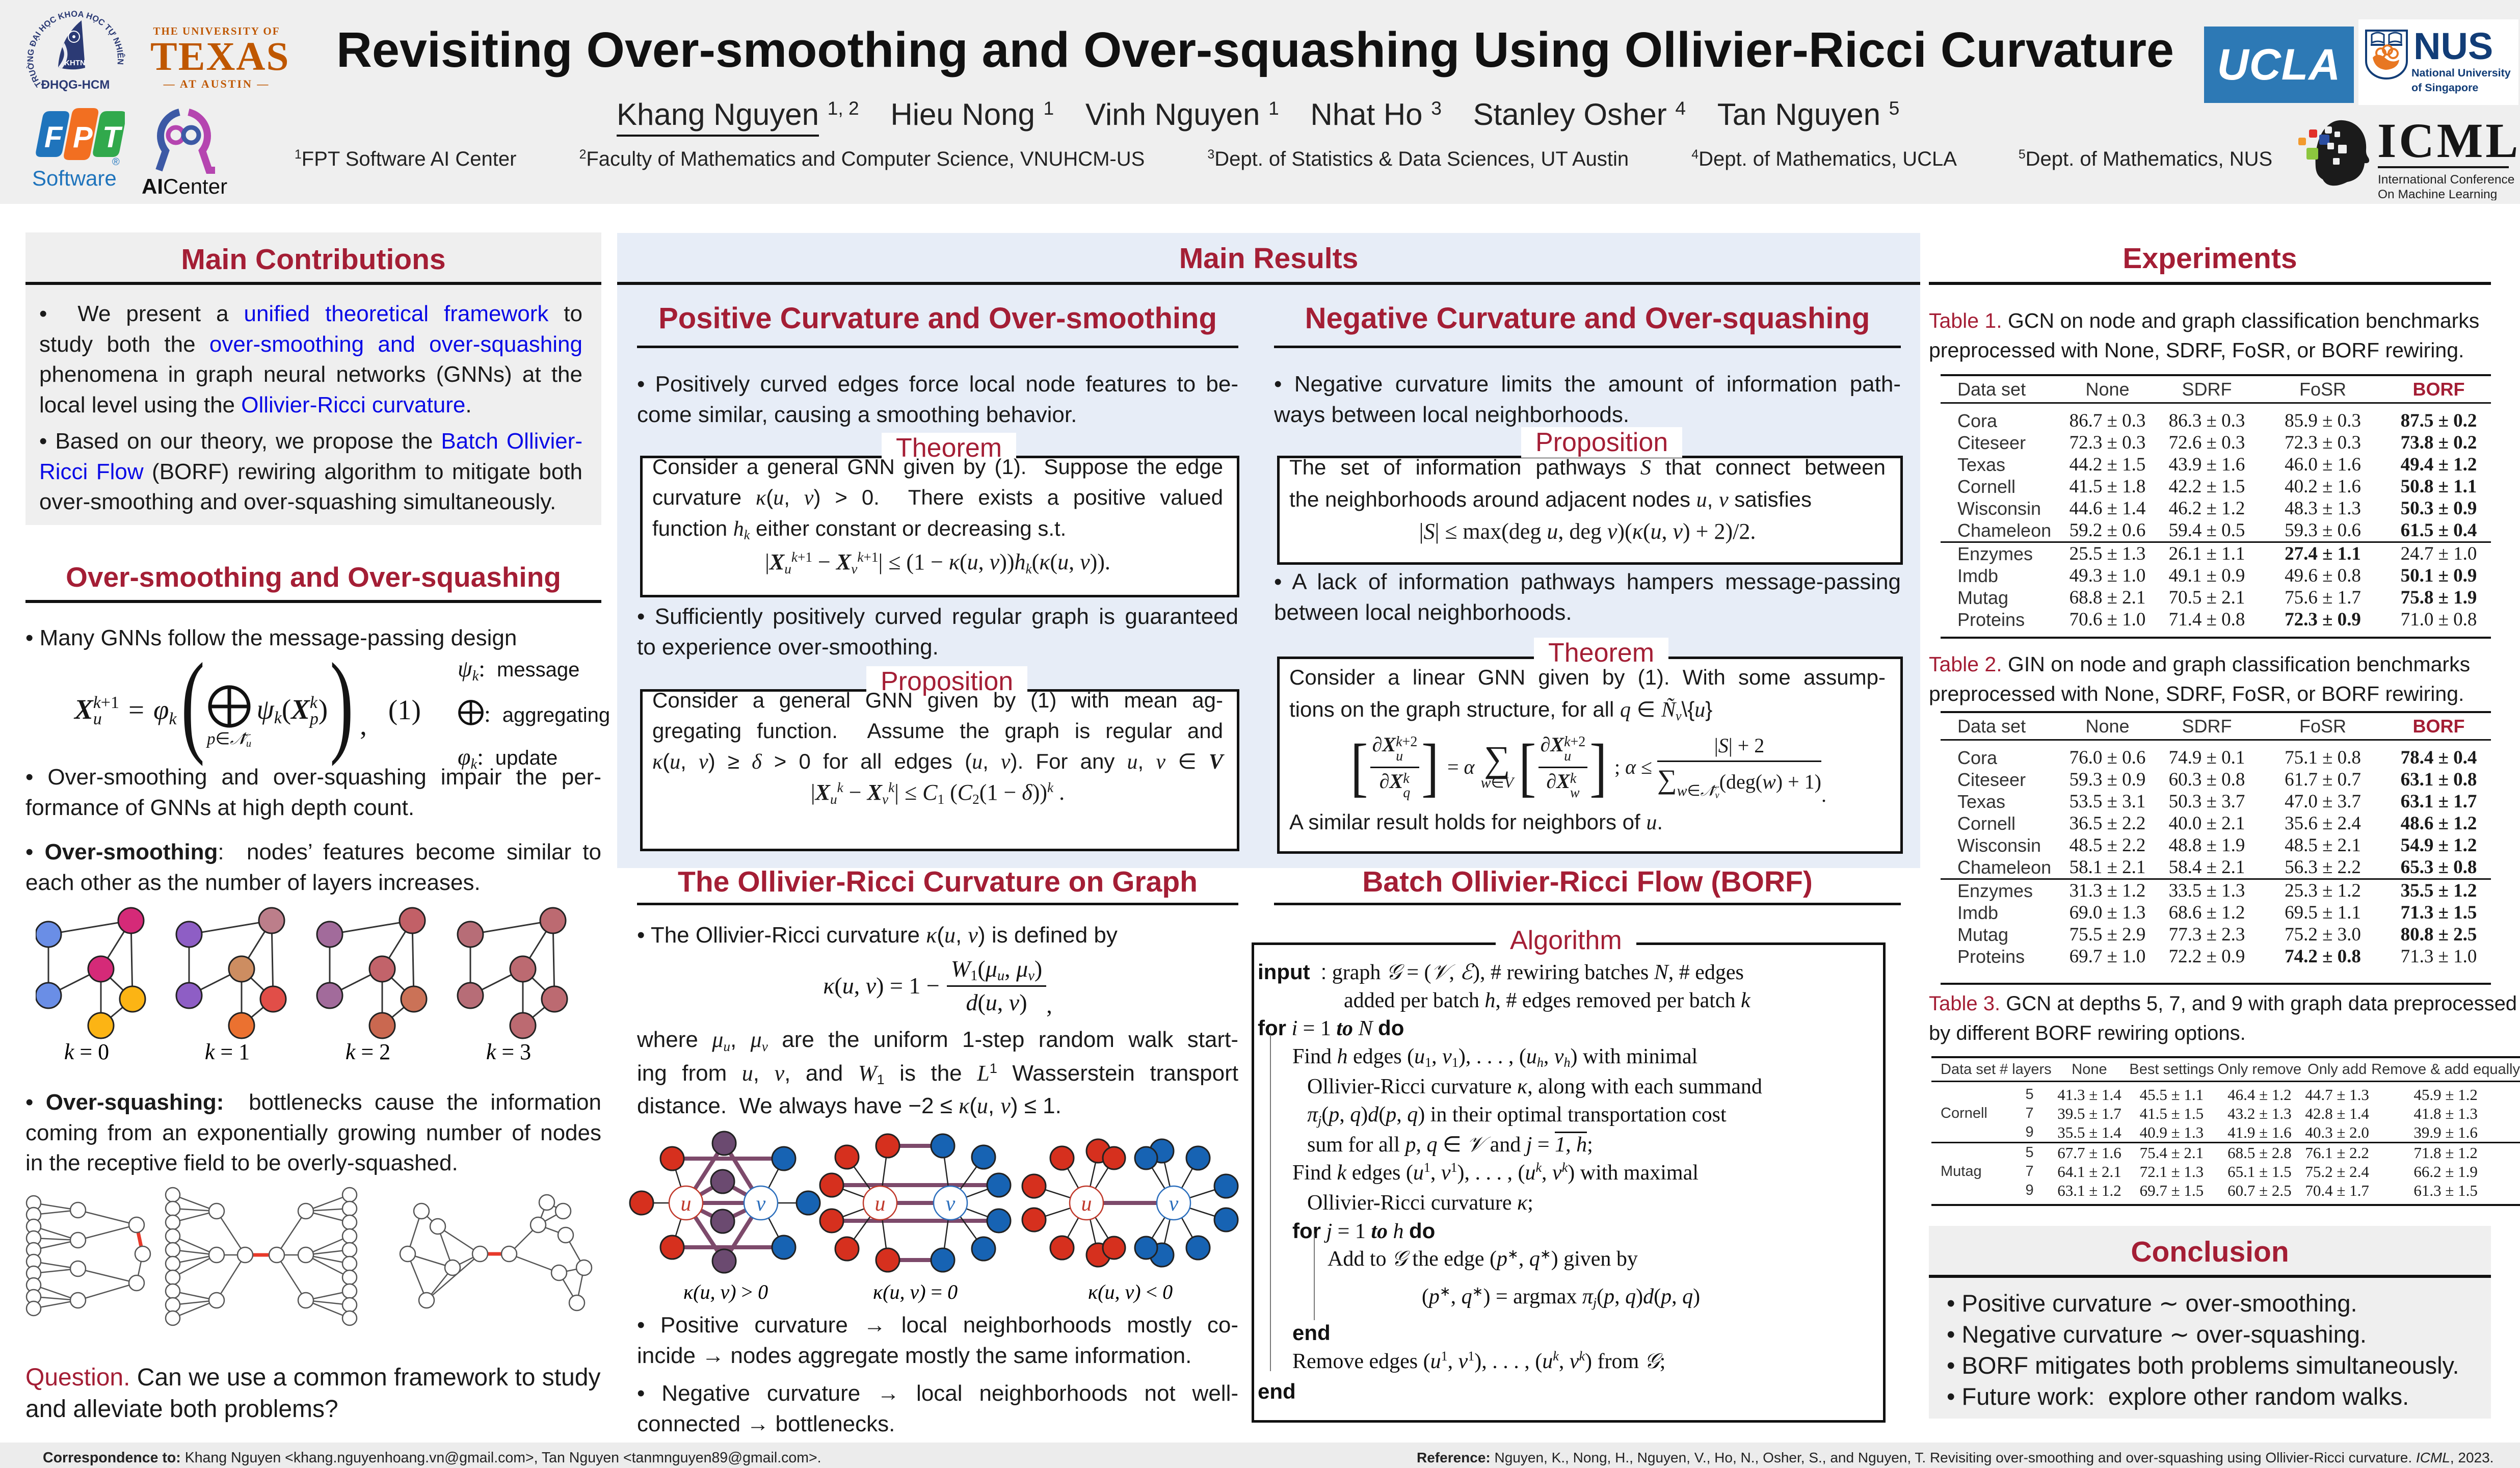 This screenshot has width=2520, height=1468. I want to click on svg-text: T, so click(112, 137).